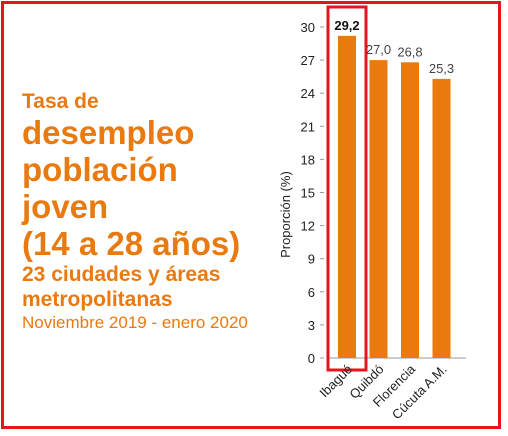 This screenshot has width=508, height=436. What do you see at coordinates (308, 60) in the screenshot?
I see `y-tick-label: 27` at bounding box center [308, 60].